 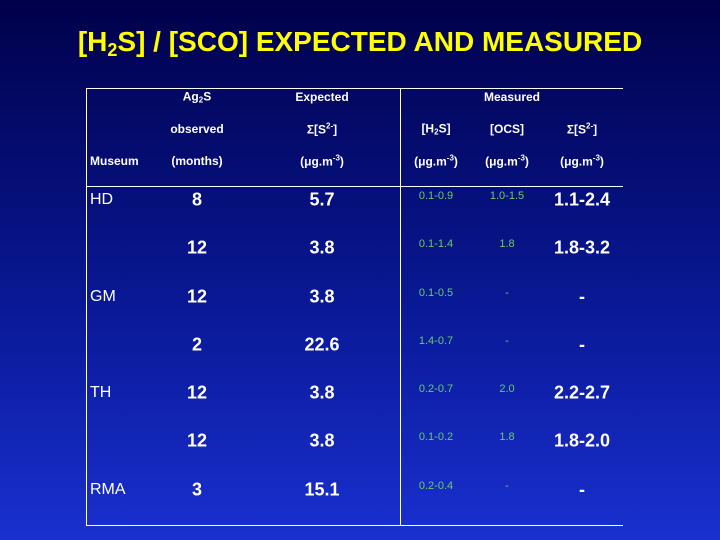 I want to click on text: [H, so click(x=428, y=128).